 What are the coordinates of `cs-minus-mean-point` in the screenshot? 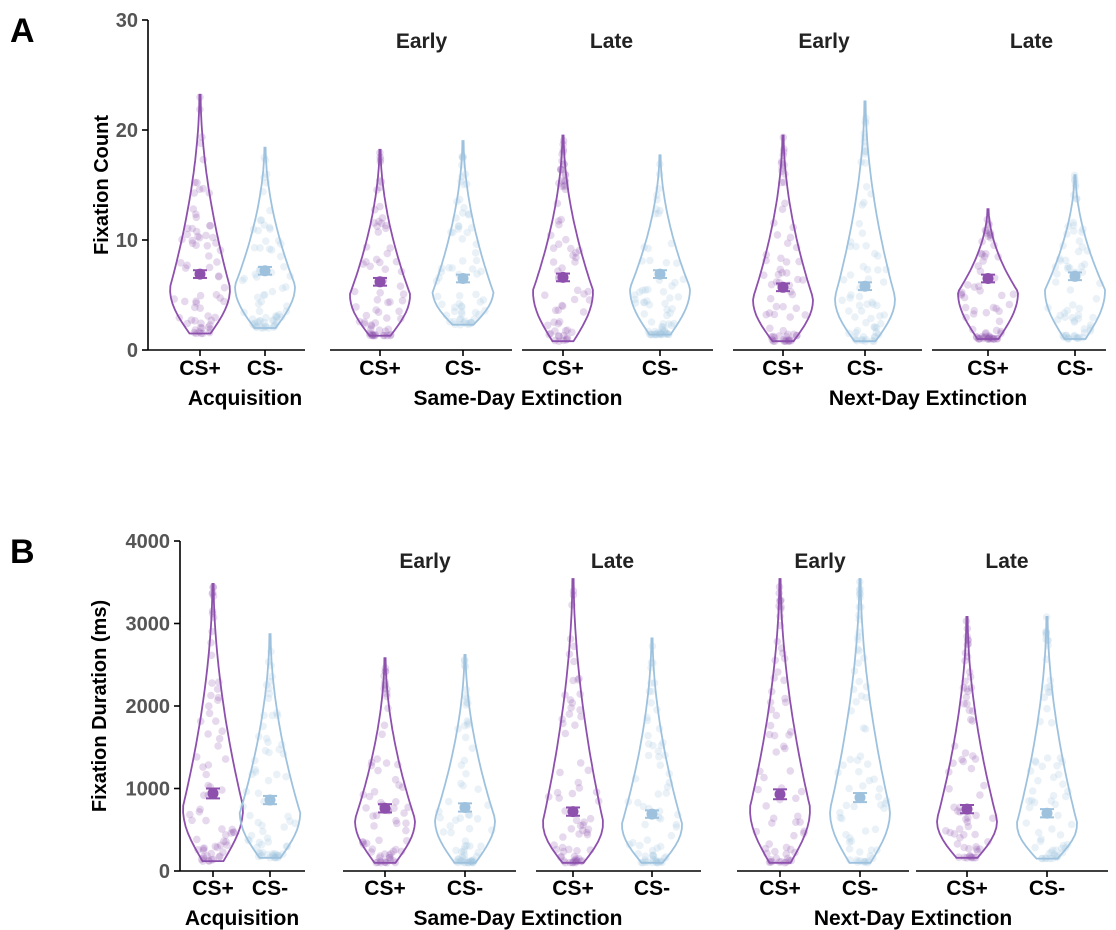 It's located at (465, 807).